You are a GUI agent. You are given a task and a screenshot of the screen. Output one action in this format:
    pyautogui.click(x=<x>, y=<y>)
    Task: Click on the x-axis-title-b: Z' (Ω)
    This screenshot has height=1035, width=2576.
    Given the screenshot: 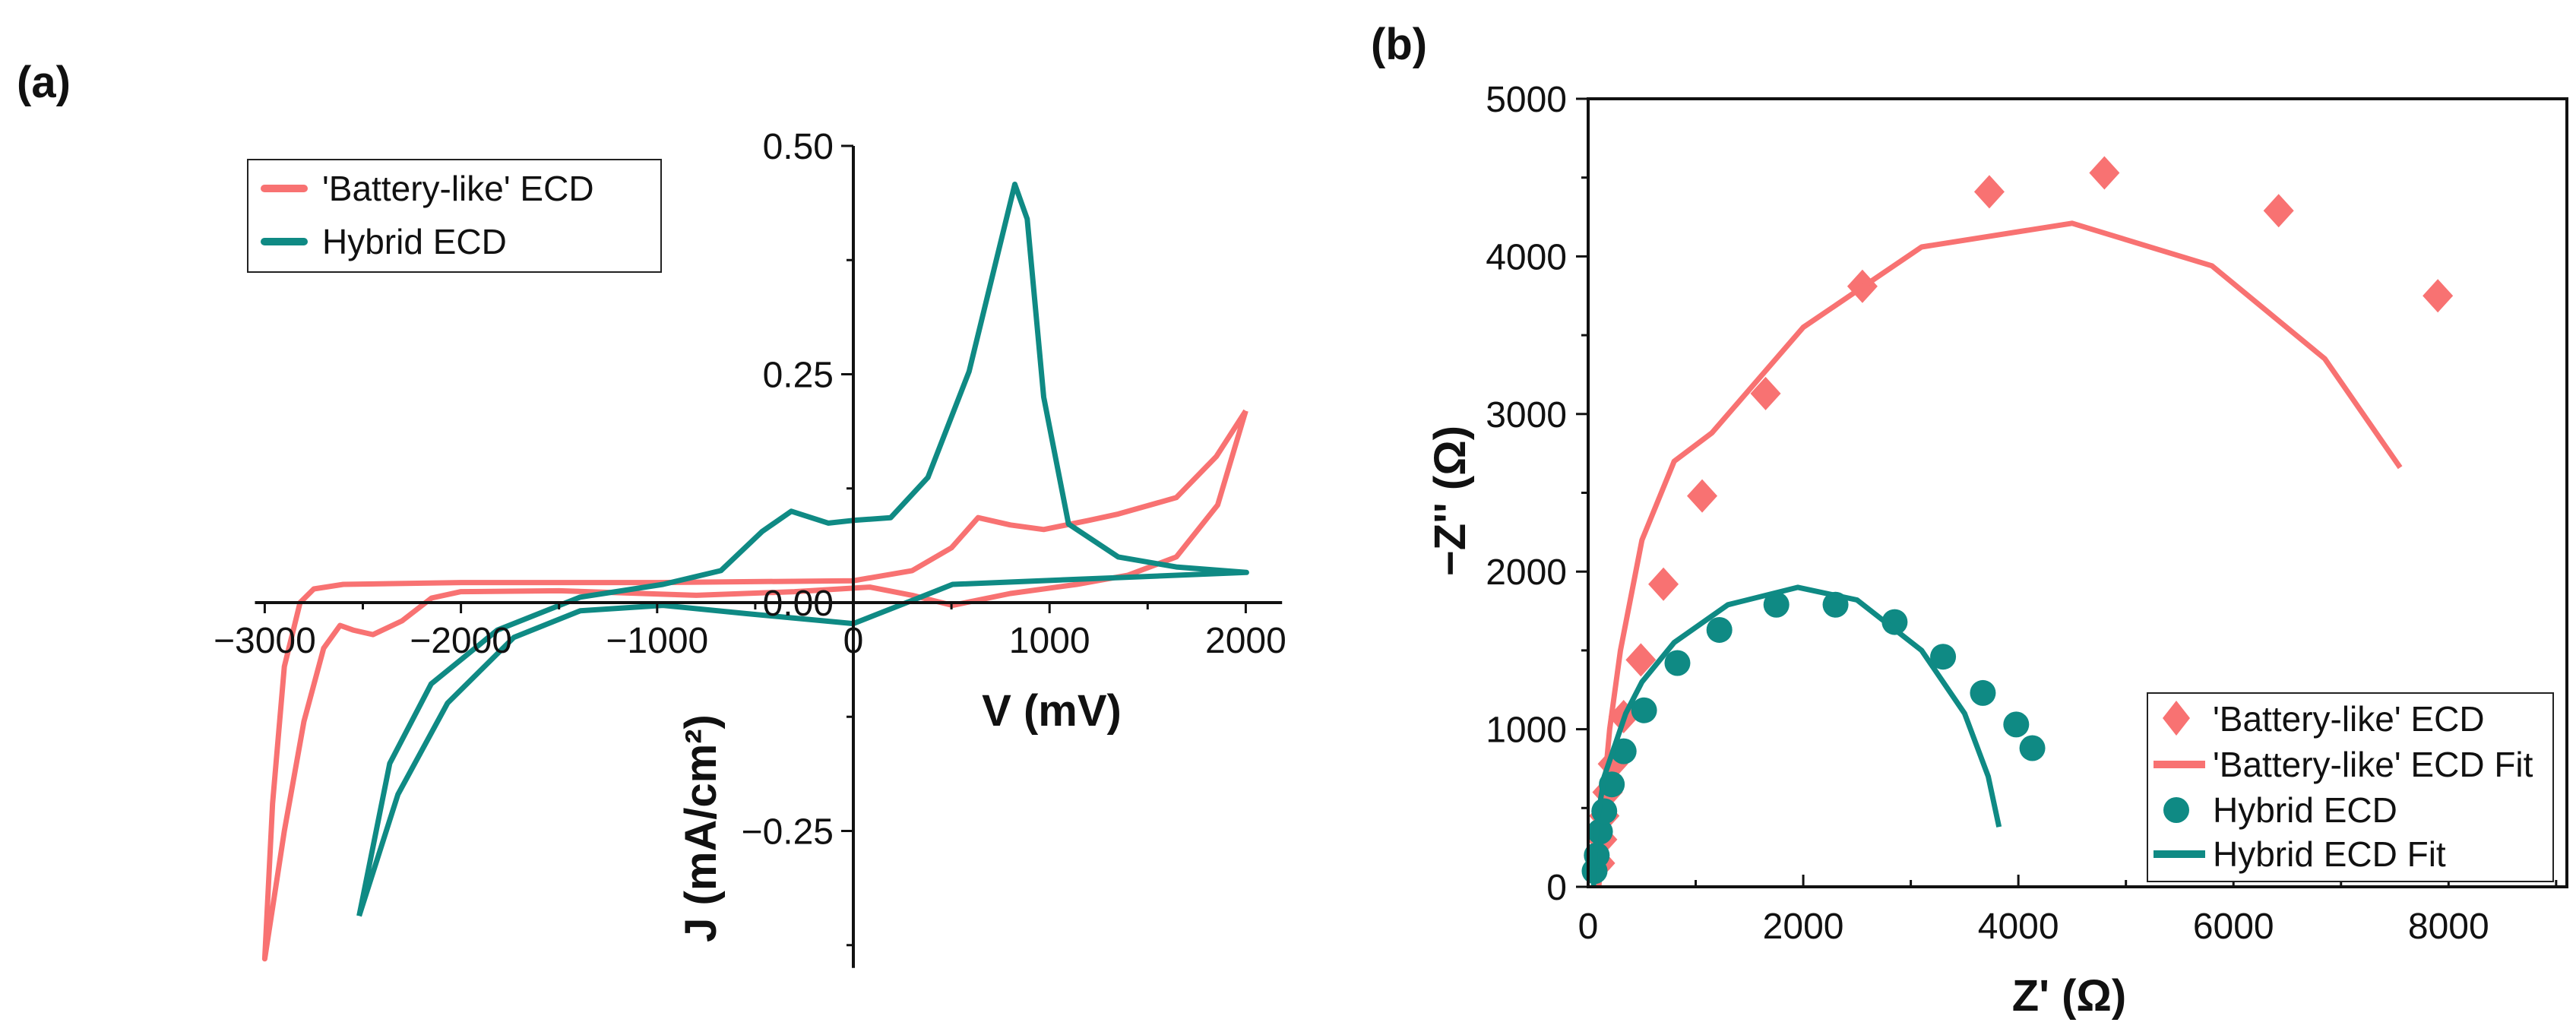 What is the action you would take?
    pyautogui.click(x=2069, y=996)
    